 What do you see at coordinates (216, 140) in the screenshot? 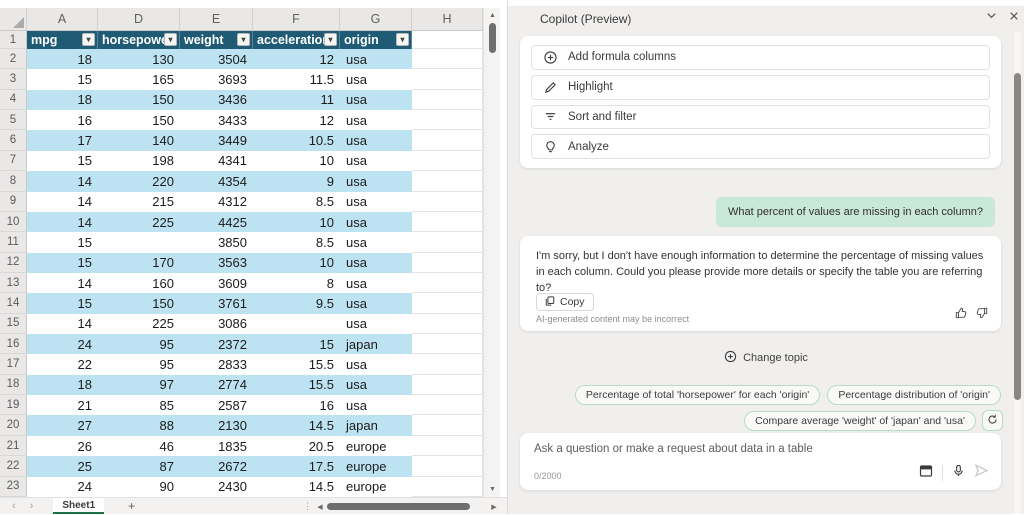
I see `cell: 3449` at bounding box center [216, 140].